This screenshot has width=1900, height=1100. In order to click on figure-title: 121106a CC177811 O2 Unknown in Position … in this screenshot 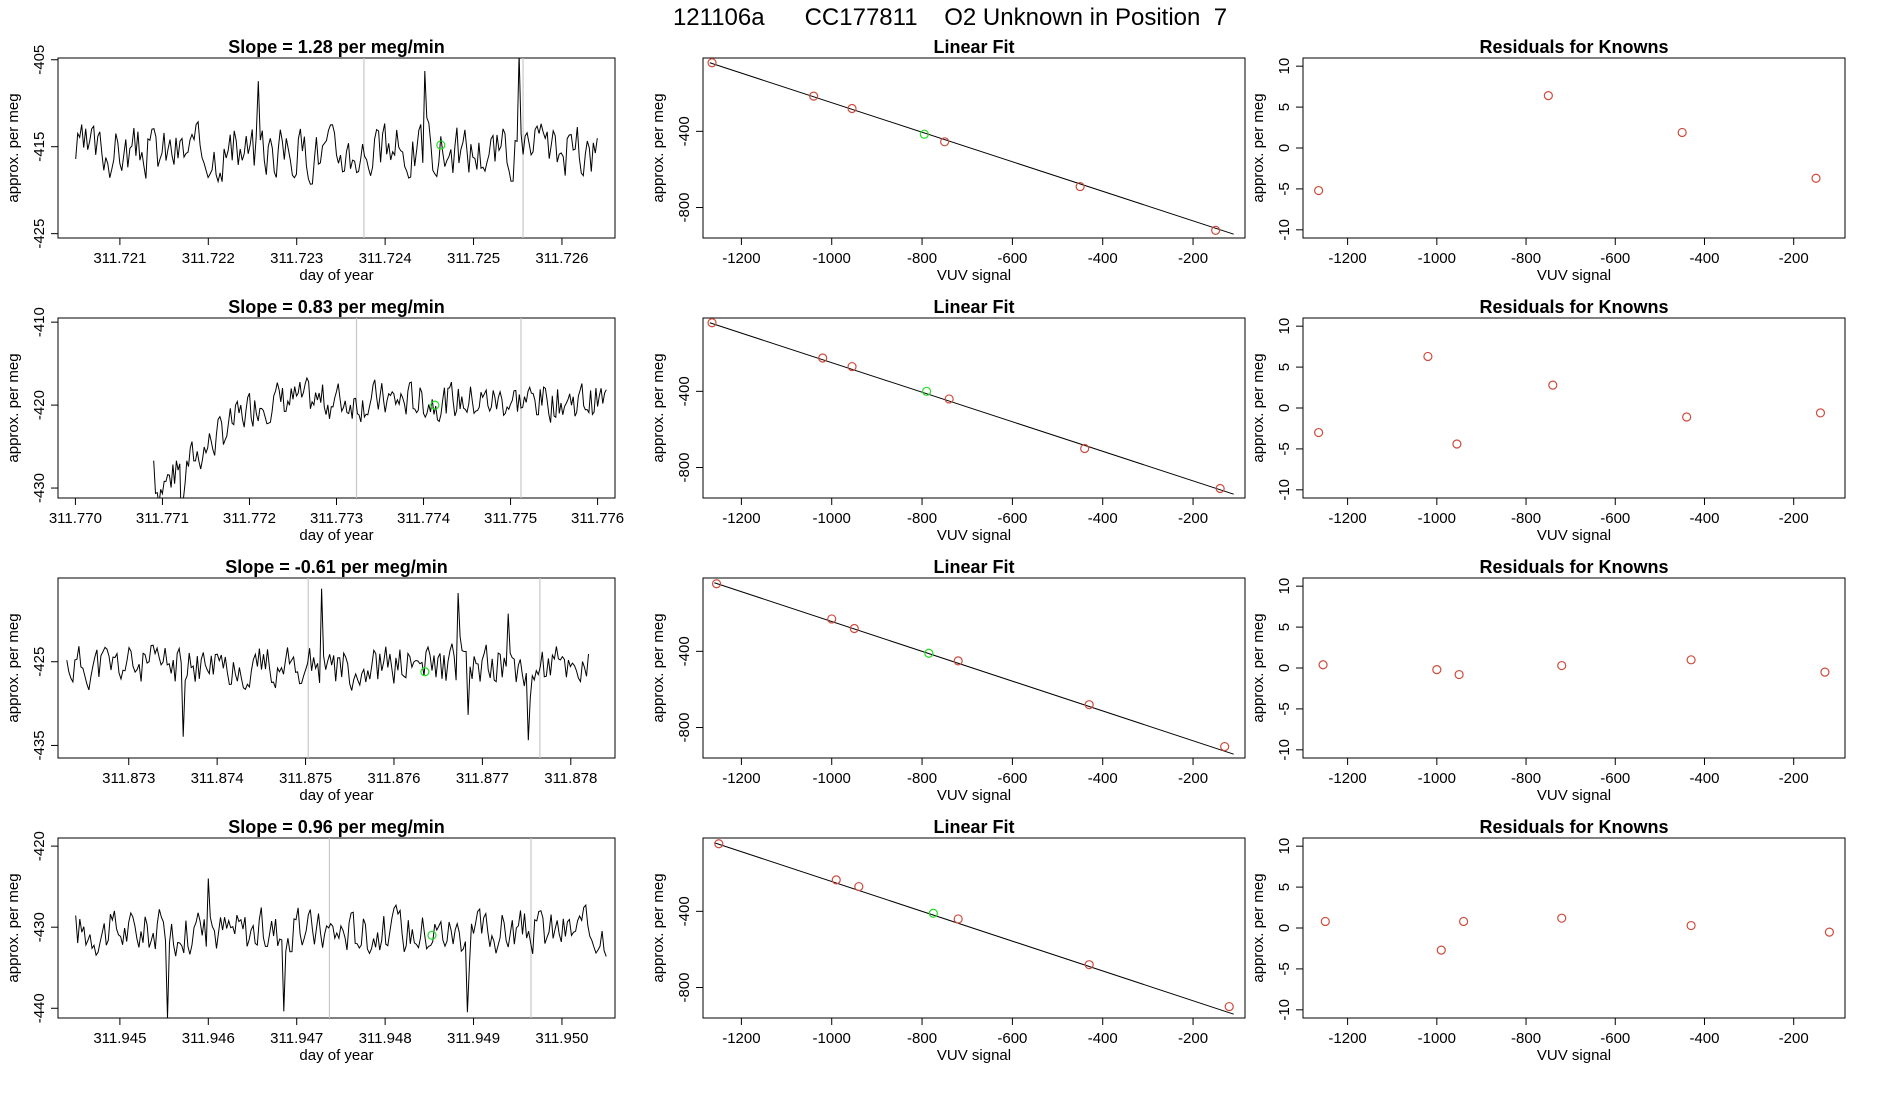, I will do `click(950, 17)`.